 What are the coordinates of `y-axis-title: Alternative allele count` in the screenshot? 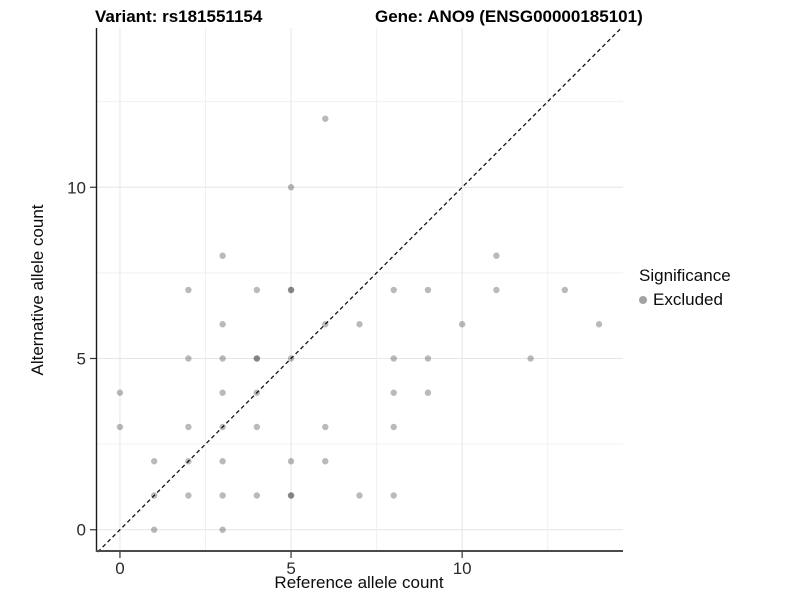 It's located at (37, 290).